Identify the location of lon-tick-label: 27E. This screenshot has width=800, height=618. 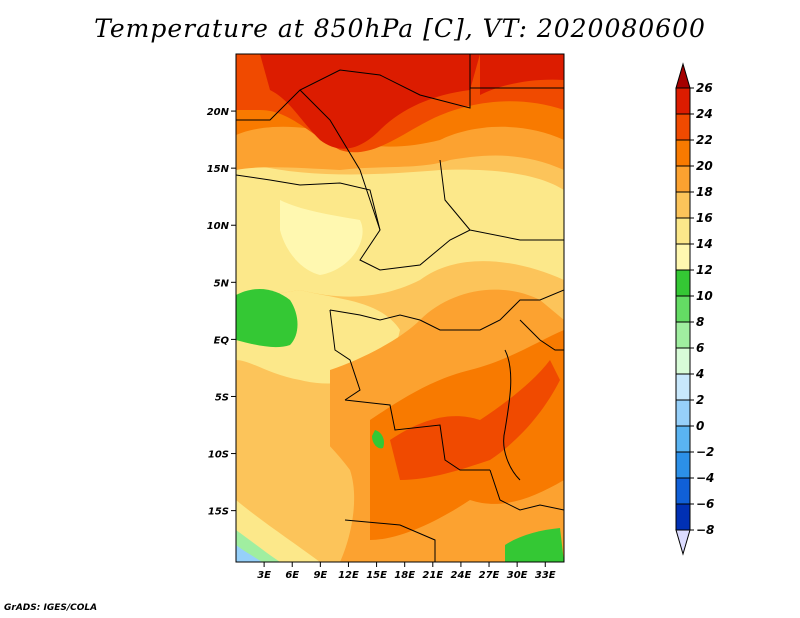
(489, 575).